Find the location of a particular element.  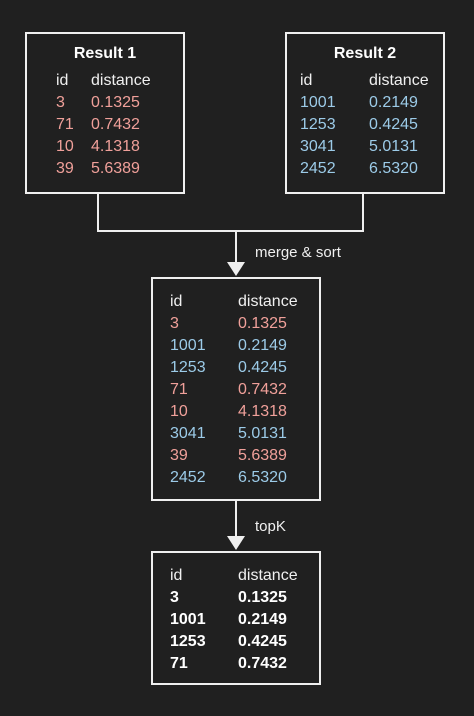

merged-row-distance: 0.7432 is located at coordinates (262, 389).